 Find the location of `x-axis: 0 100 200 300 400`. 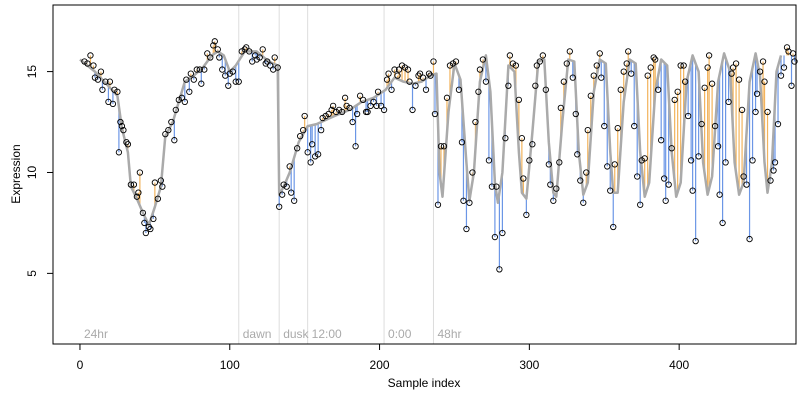

x-axis: 0 100 200 300 400 is located at coordinates (383, 357).